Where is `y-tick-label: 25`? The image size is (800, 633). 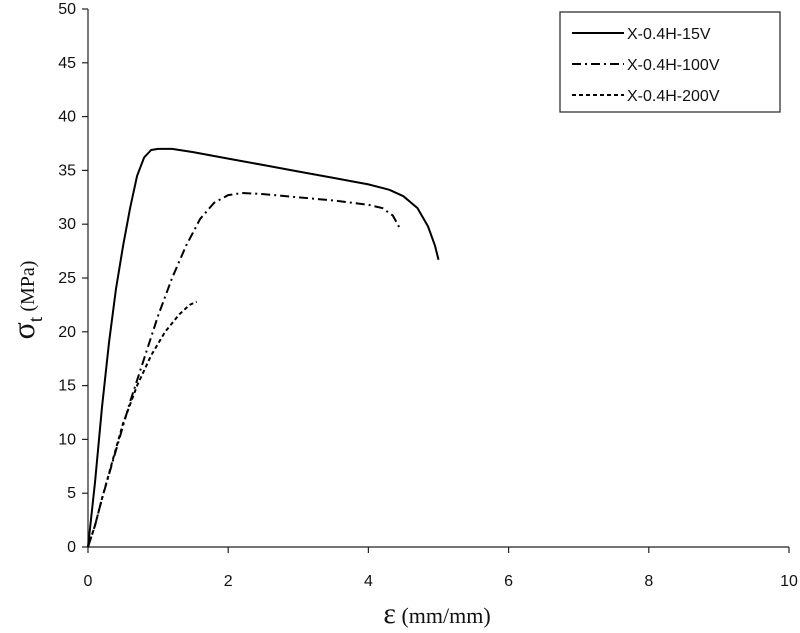
y-tick-label: 25 is located at coordinates (67, 278).